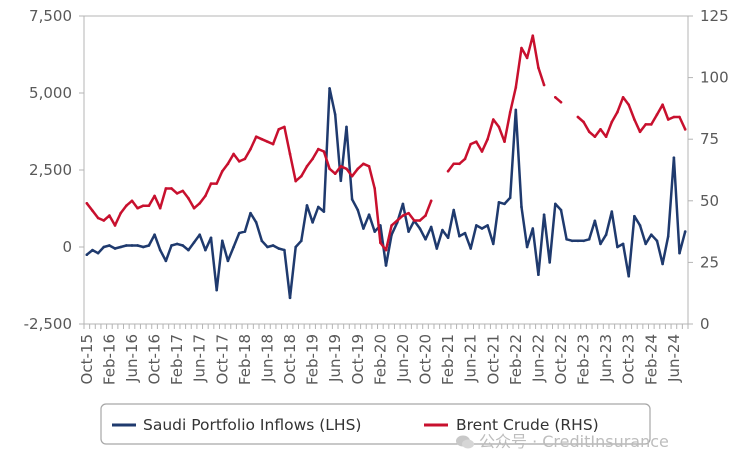 This screenshot has height=469, width=750. I want to click on x-axis-tick-label: Feb-17, so click(177, 359).